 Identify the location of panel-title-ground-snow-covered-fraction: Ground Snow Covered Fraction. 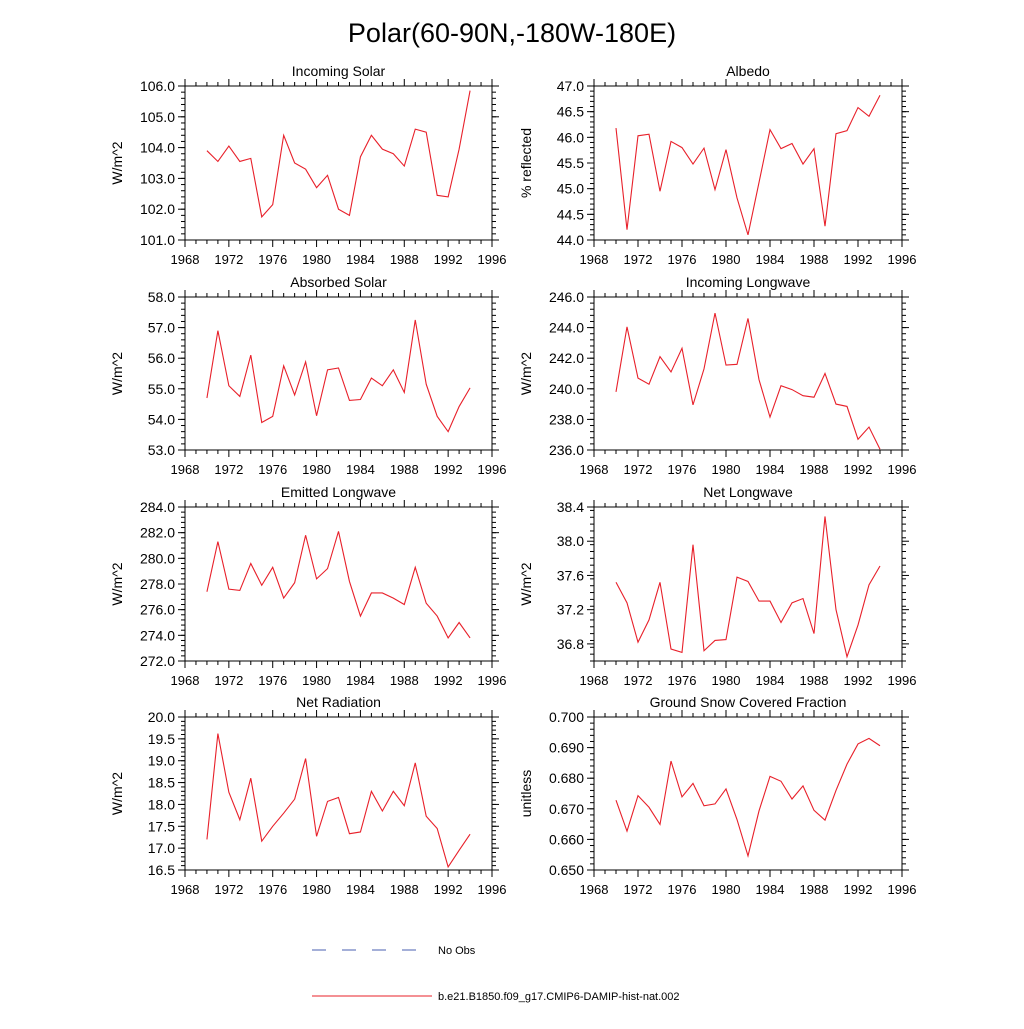
(748, 702).